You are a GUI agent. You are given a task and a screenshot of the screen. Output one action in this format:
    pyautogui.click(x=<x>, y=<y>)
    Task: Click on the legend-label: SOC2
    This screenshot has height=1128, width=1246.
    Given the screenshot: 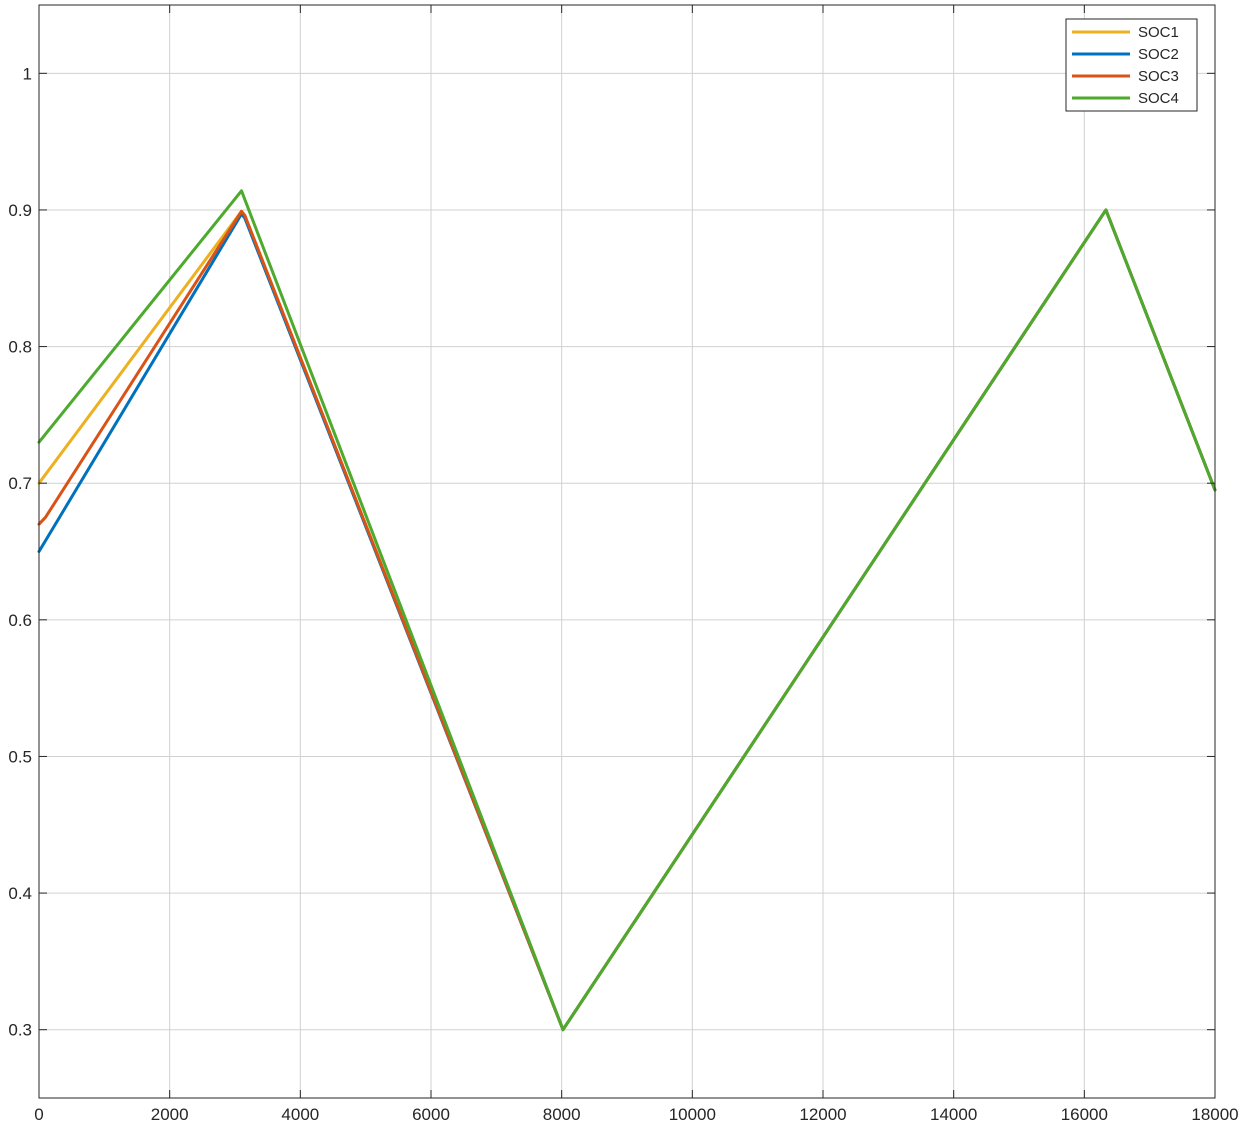 What is the action you would take?
    pyautogui.click(x=1158, y=54)
    